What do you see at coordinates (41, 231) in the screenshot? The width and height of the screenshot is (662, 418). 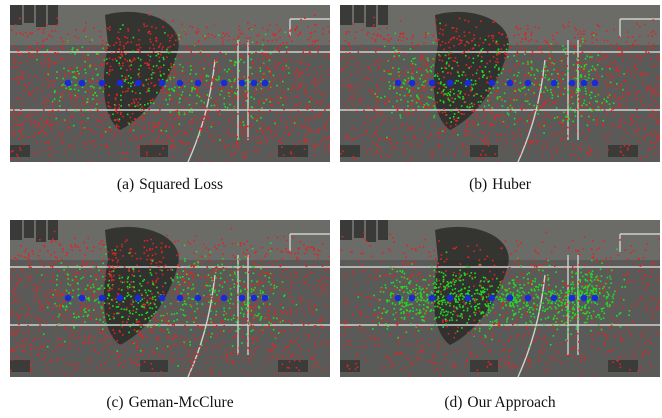 I see `roof-block` at bounding box center [41, 231].